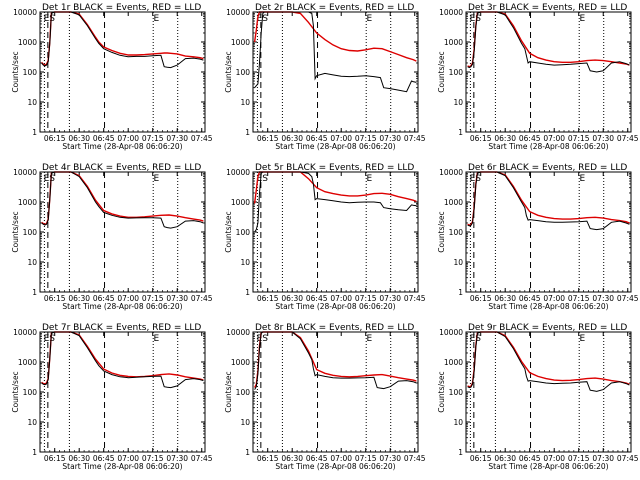 The height and width of the screenshot is (480, 640). Describe the element at coordinates (121, 328) in the screenshot. I see `panel-title: Det 7r BLACK = Events, RED = LLD` at that location.